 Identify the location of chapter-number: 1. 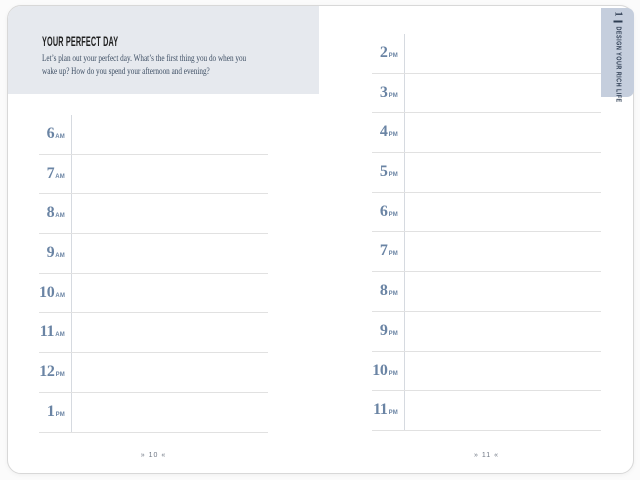
(617, 13).